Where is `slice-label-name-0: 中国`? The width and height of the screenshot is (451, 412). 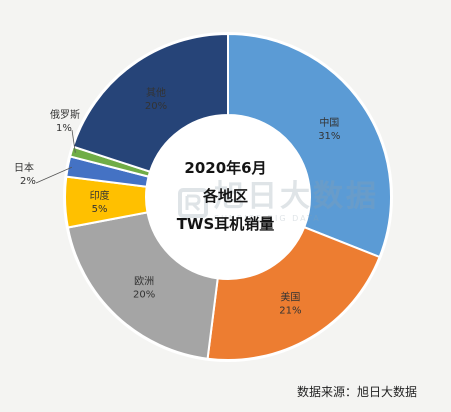
slice-label-name-0: 中国 is located at coordinates (329, 122).